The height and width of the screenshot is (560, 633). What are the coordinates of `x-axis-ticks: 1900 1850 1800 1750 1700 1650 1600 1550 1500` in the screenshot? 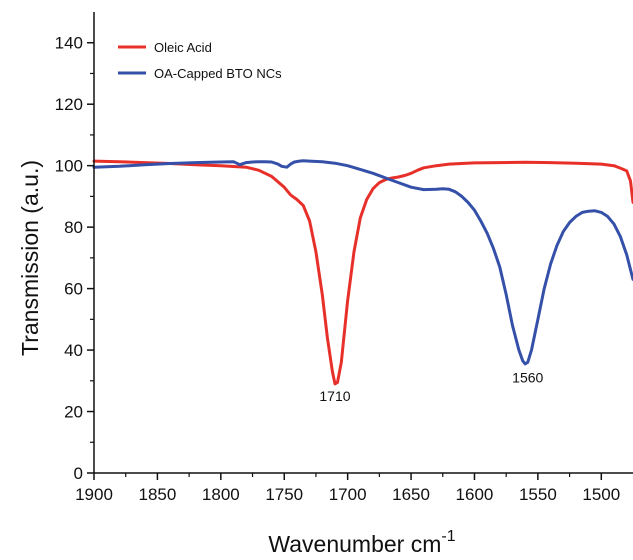 It's located at (347, 488).